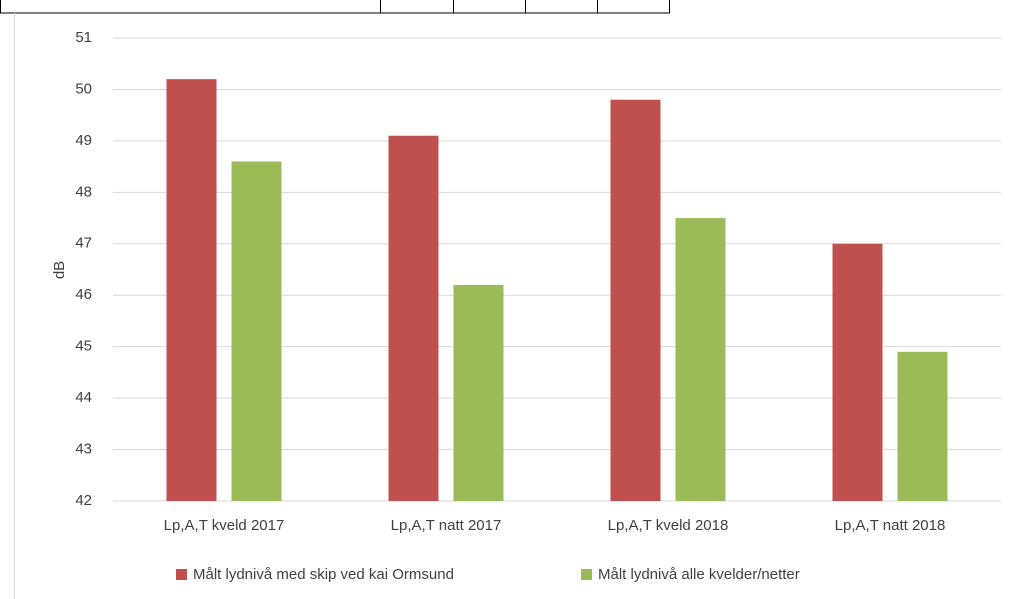 The width and height of the screenshot is (1012, 599). I want to click on x-tick-label: Lp,A,T natt 2018, so click(890, 525).